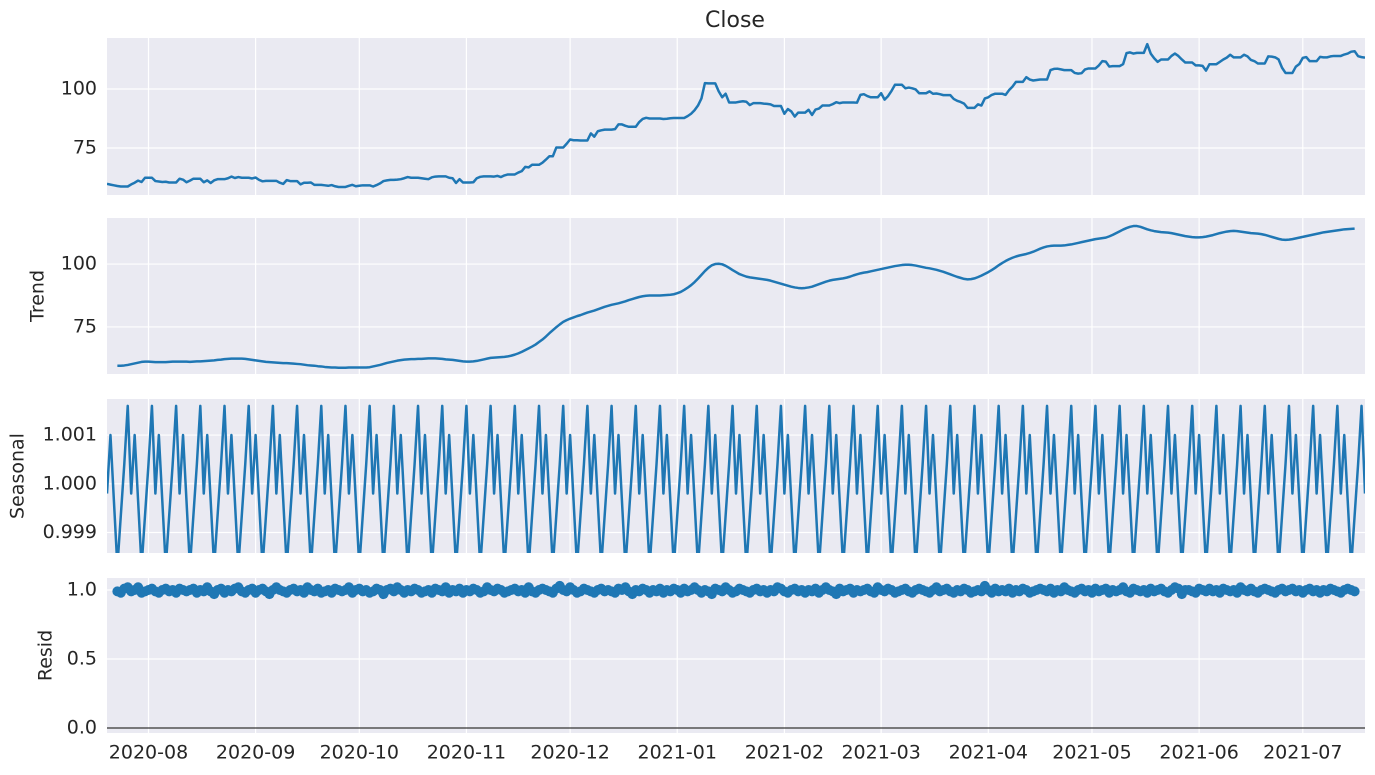 The image size is (1375, 775). Describe the element at coordinates (735, 20) in the screenshot. I see `chart-title: Close` at that location.